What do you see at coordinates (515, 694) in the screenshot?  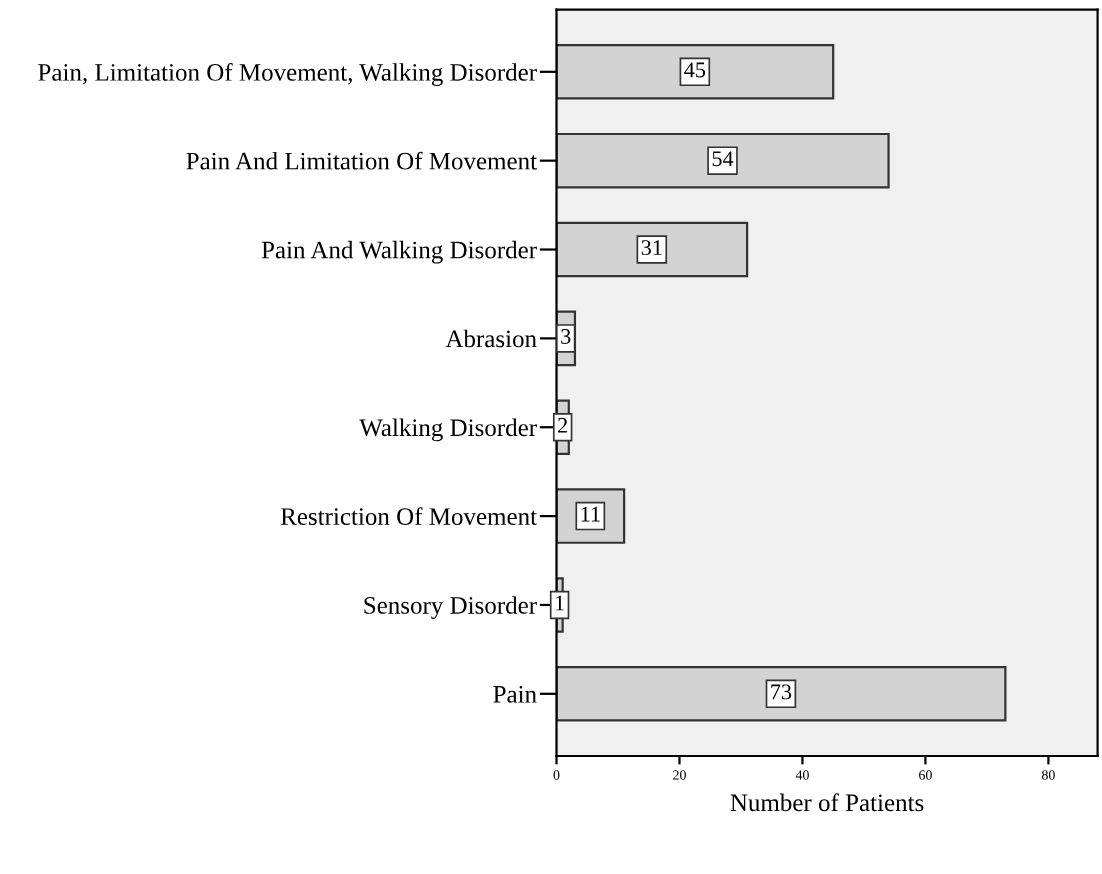 I see `y-tick-label: Pain` at bounding box center [515, 694].